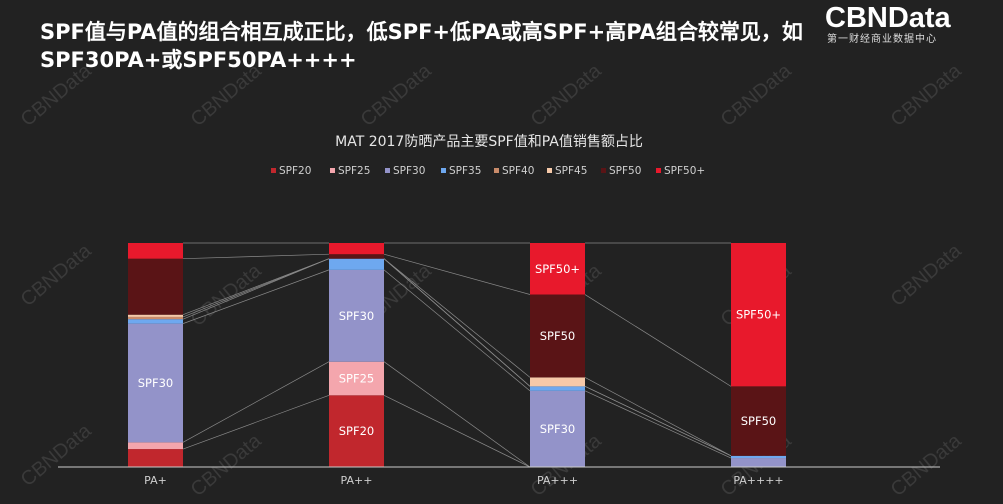 This screenshot has height=504, width=1003. What do you see at coordinates (409, 171) in the screenshot?
I see `legend-label: SPF30` at bounding box center [409, 171].